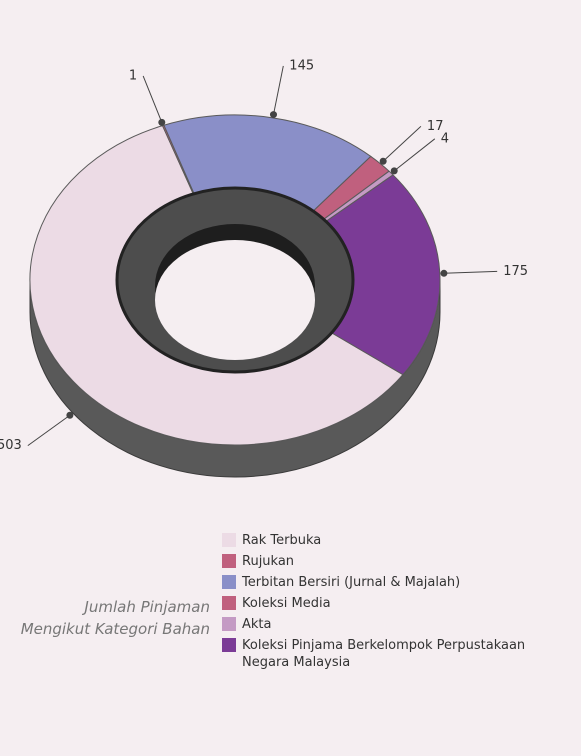 The height and width of the screenshot is (756, 581). Describe the element at coordinates (394, 540) in the screenshot. I see `legend-item: Rak Terbuka` at that location.